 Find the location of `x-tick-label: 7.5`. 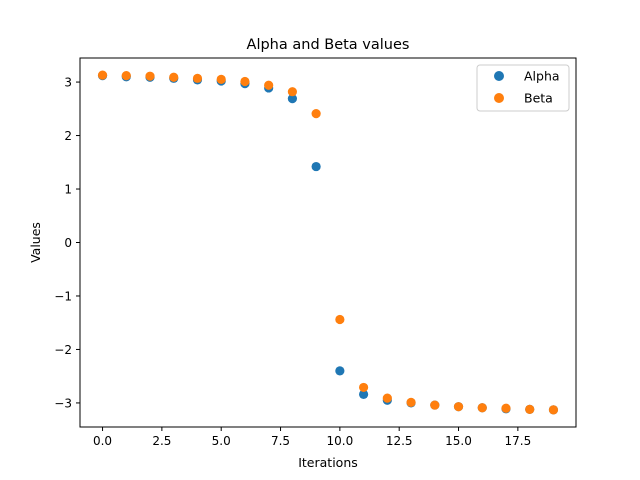

x-tick-label: 7.5 is located at coordinates (280, 441).